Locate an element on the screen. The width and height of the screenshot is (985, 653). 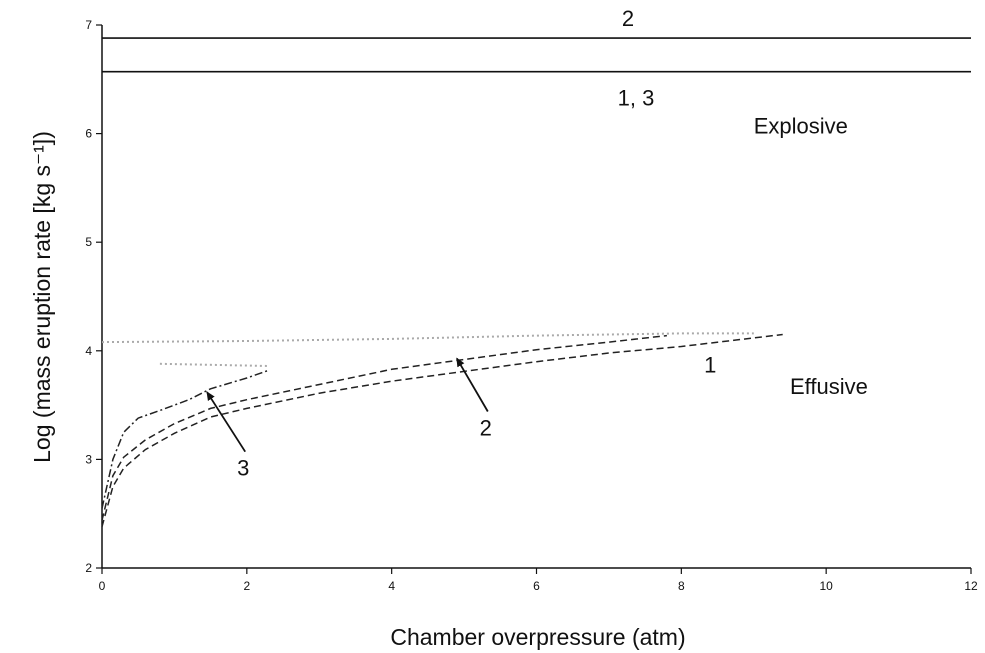
y-tick-label: 2 is located at coordinates (88, 568).